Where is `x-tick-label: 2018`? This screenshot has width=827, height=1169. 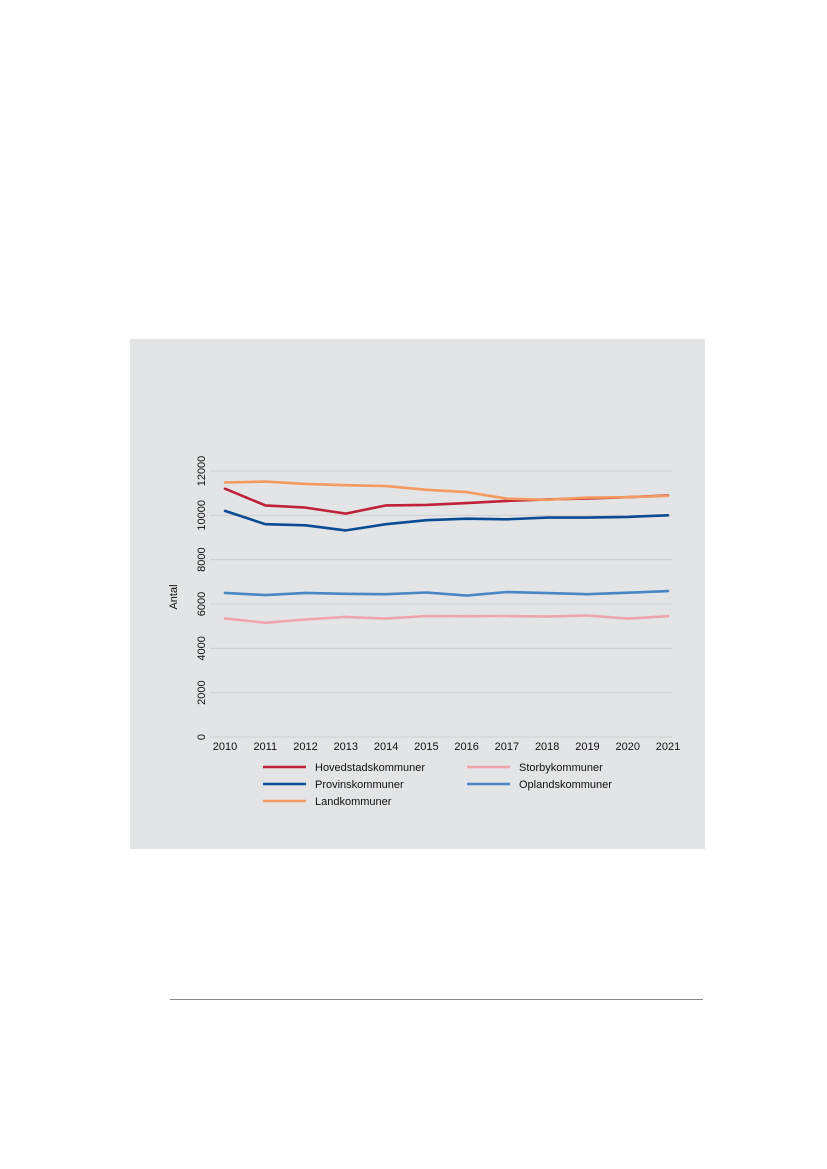
x-tick-label: 2018 is located at coordinates (547, 747).